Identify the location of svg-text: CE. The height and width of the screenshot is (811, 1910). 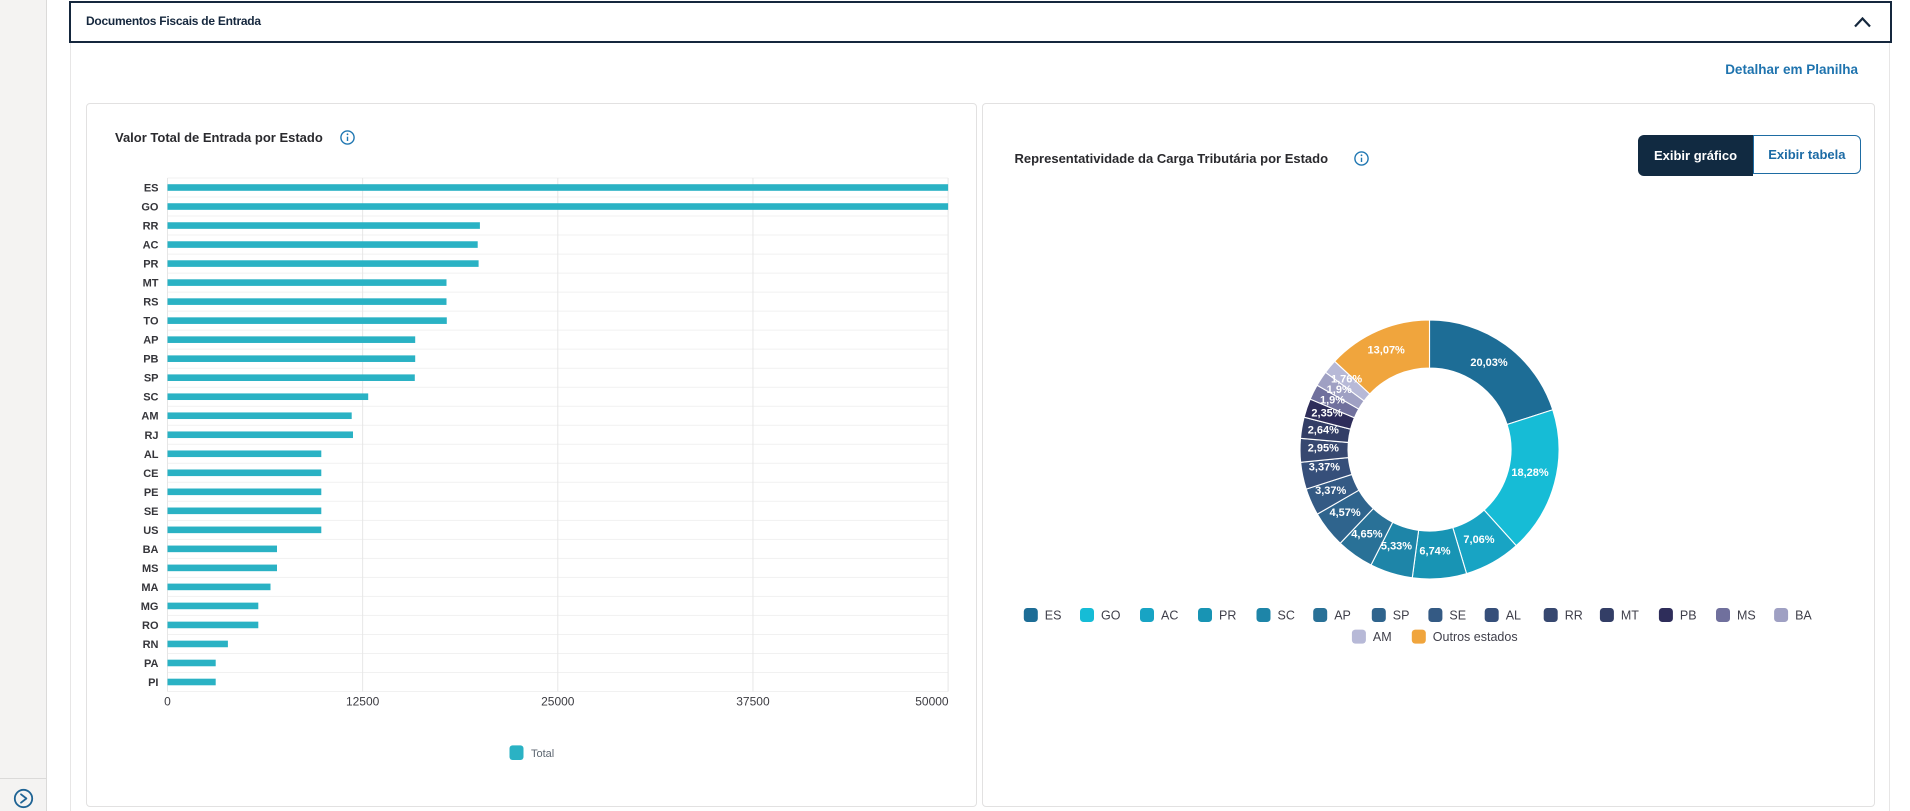
(150, 474).